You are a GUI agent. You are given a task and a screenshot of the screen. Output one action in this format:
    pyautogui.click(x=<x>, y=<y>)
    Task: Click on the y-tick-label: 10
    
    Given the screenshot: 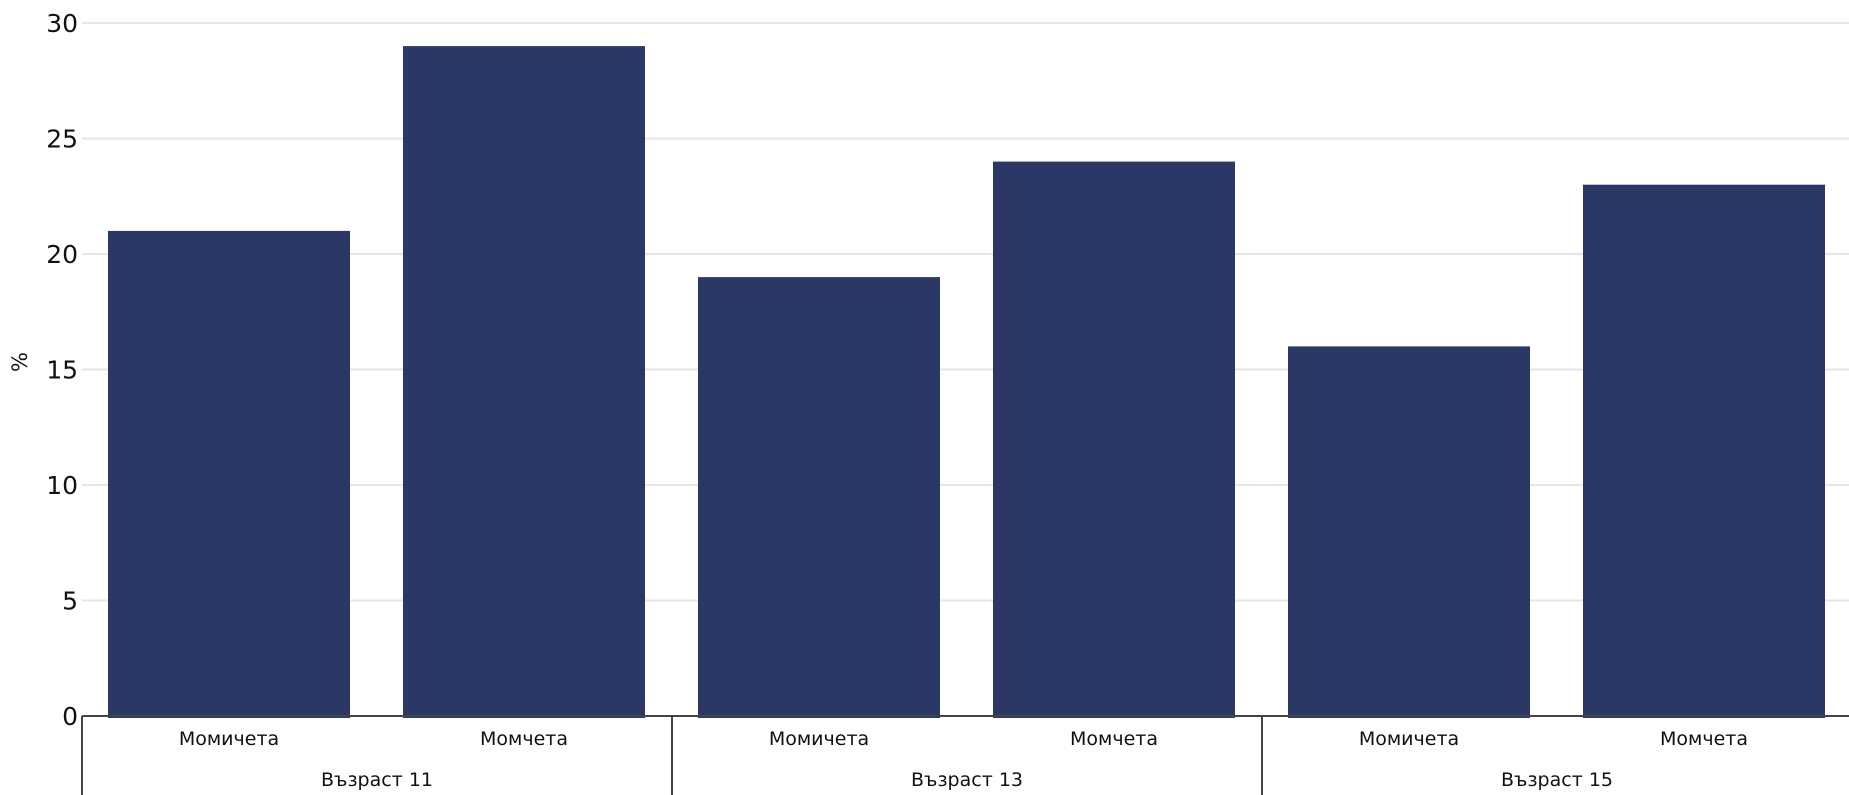 What is the action you would take?
    pyautogui.click(x=62, y=485)
    